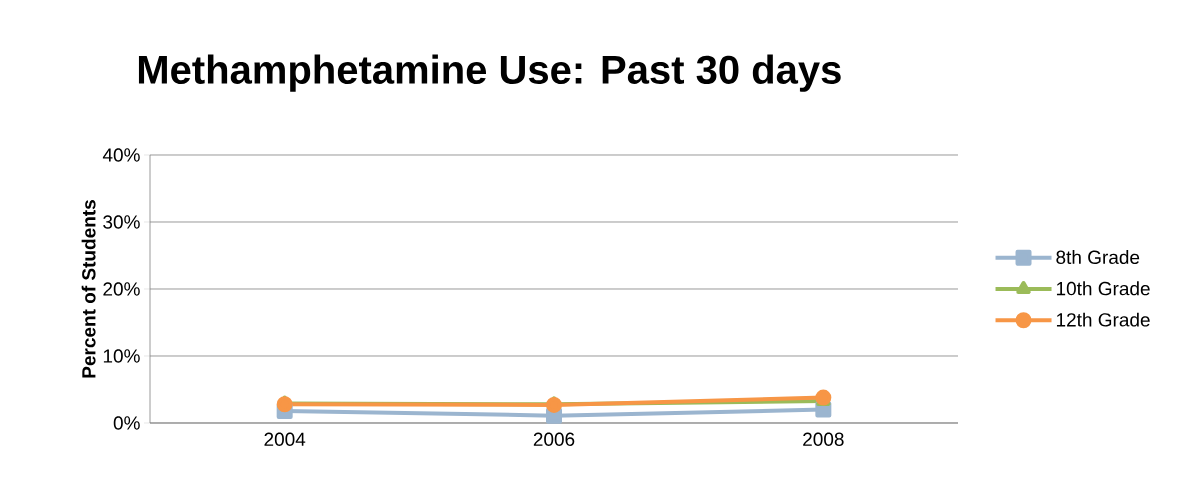 This screenshot has width=1198, height=483. What do you see at coordinates (121, 222) in the screenshot?
I see `y-tick-label: 30%` at bounding box center [121, 222].